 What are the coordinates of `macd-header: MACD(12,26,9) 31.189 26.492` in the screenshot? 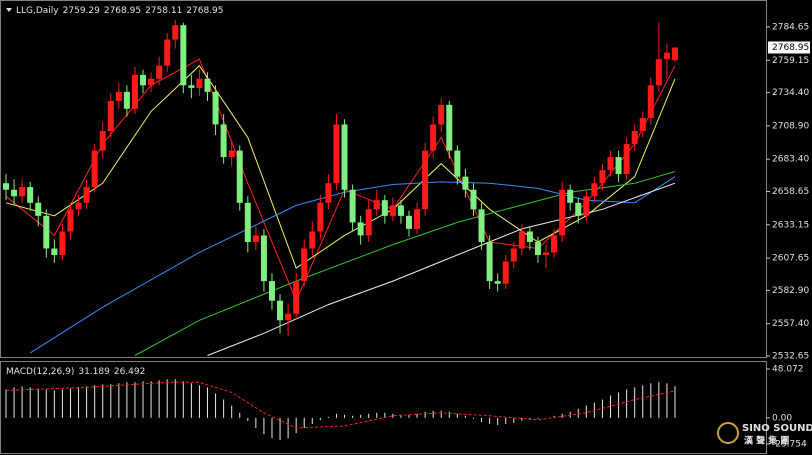 It's located at (75, 372).